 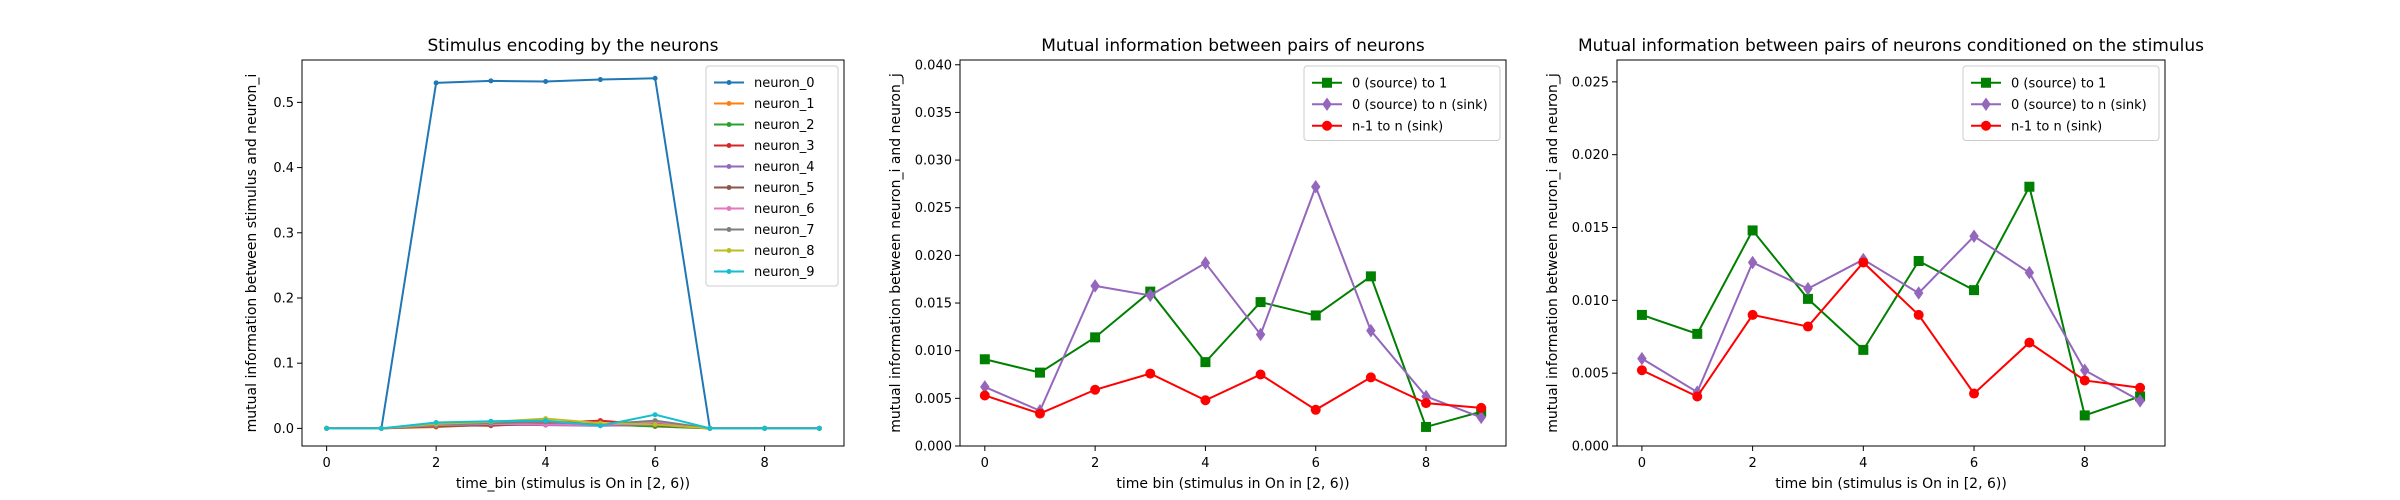 What do you see at coordinates (283, 168) in the screenshot?
I see `y-tick-label: 0.4` at bounding box center [283, 168].